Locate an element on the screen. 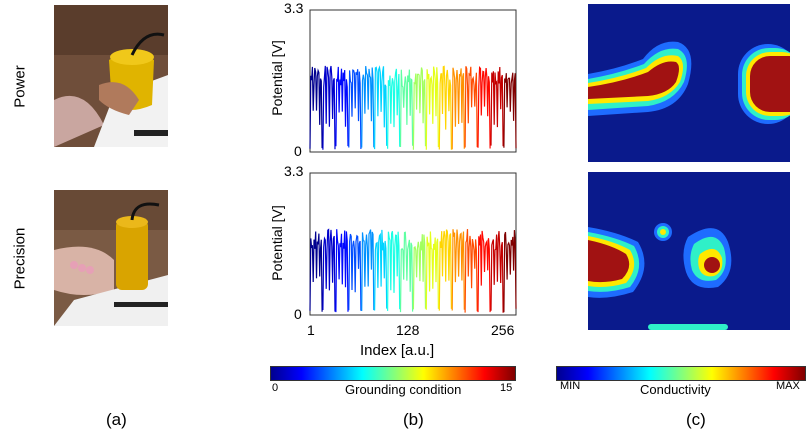 The height and width of the screenshot is (437, 809). conductivity-colorbar is located at coordinates (681, 373).